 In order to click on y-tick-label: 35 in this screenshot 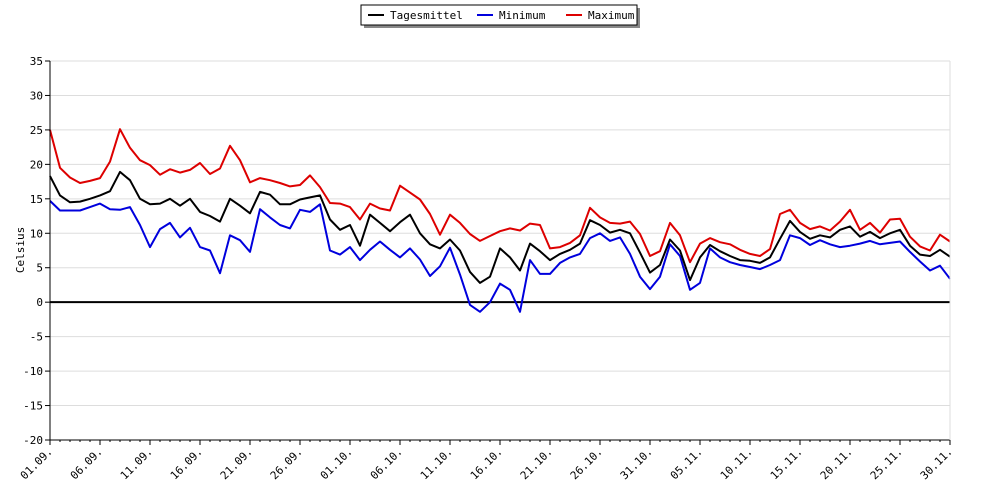, I will do `click(36, 61)`.